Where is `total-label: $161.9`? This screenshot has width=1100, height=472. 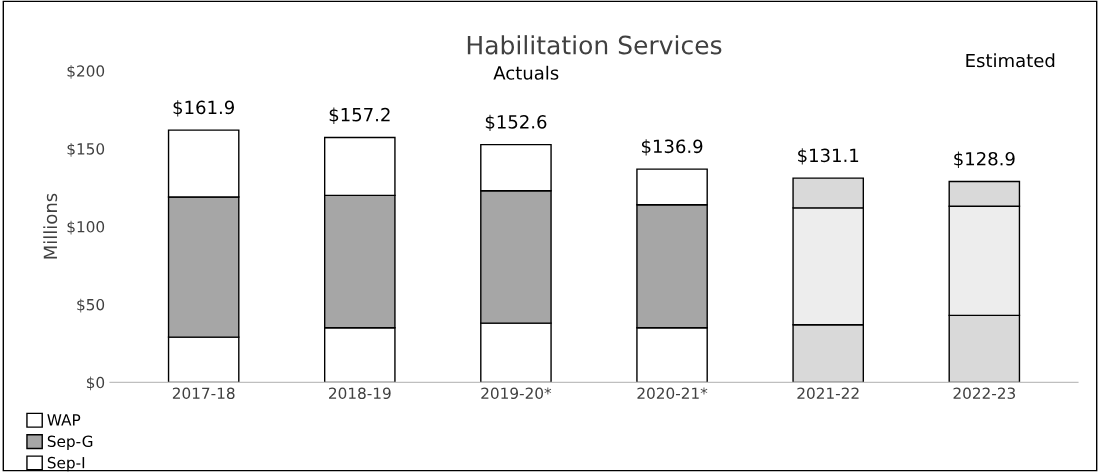
total-label: $161.9 is located at coordinates (203, 108).